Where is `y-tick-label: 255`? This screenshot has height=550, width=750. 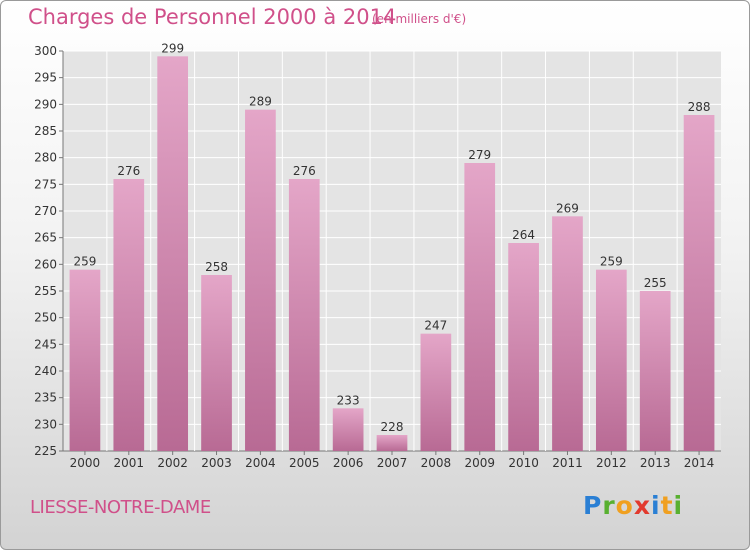
y-tick-label: 255 is located at coordinates (45, 291).